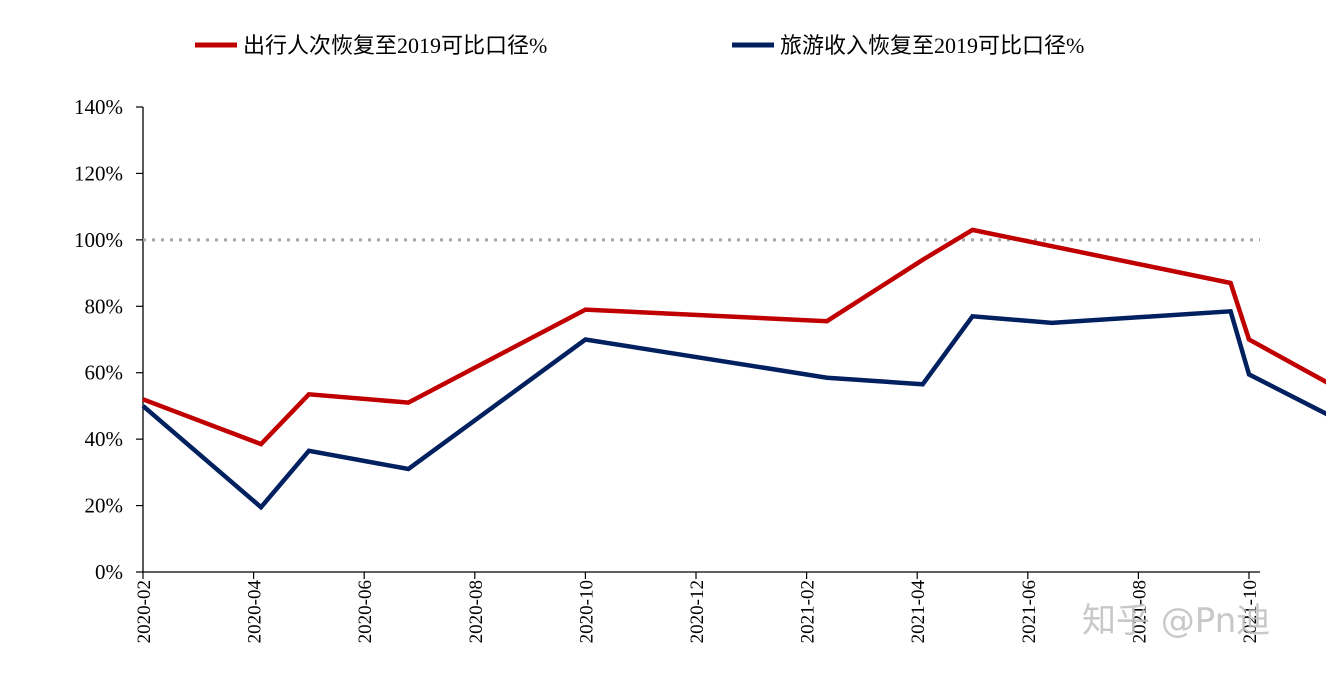 This screenshot has width=1326, height=675. What do you see at coordinates (1139, 611) in the screenshot?
I see `x-tick-label: 2021-08` at bounding box center [1139, 611].